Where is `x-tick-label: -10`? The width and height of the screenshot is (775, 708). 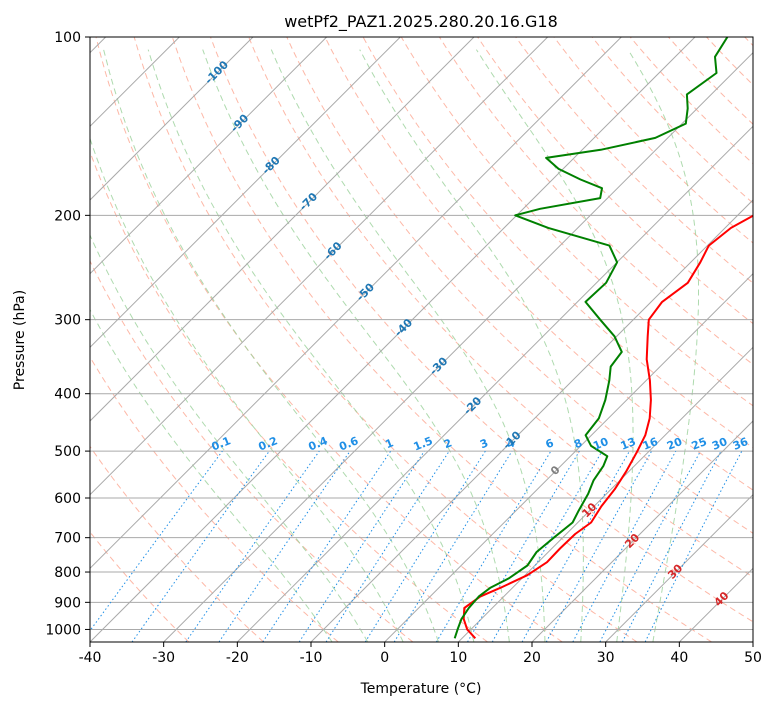
x-tick-label: -10 is located at coordinates (311, 658).